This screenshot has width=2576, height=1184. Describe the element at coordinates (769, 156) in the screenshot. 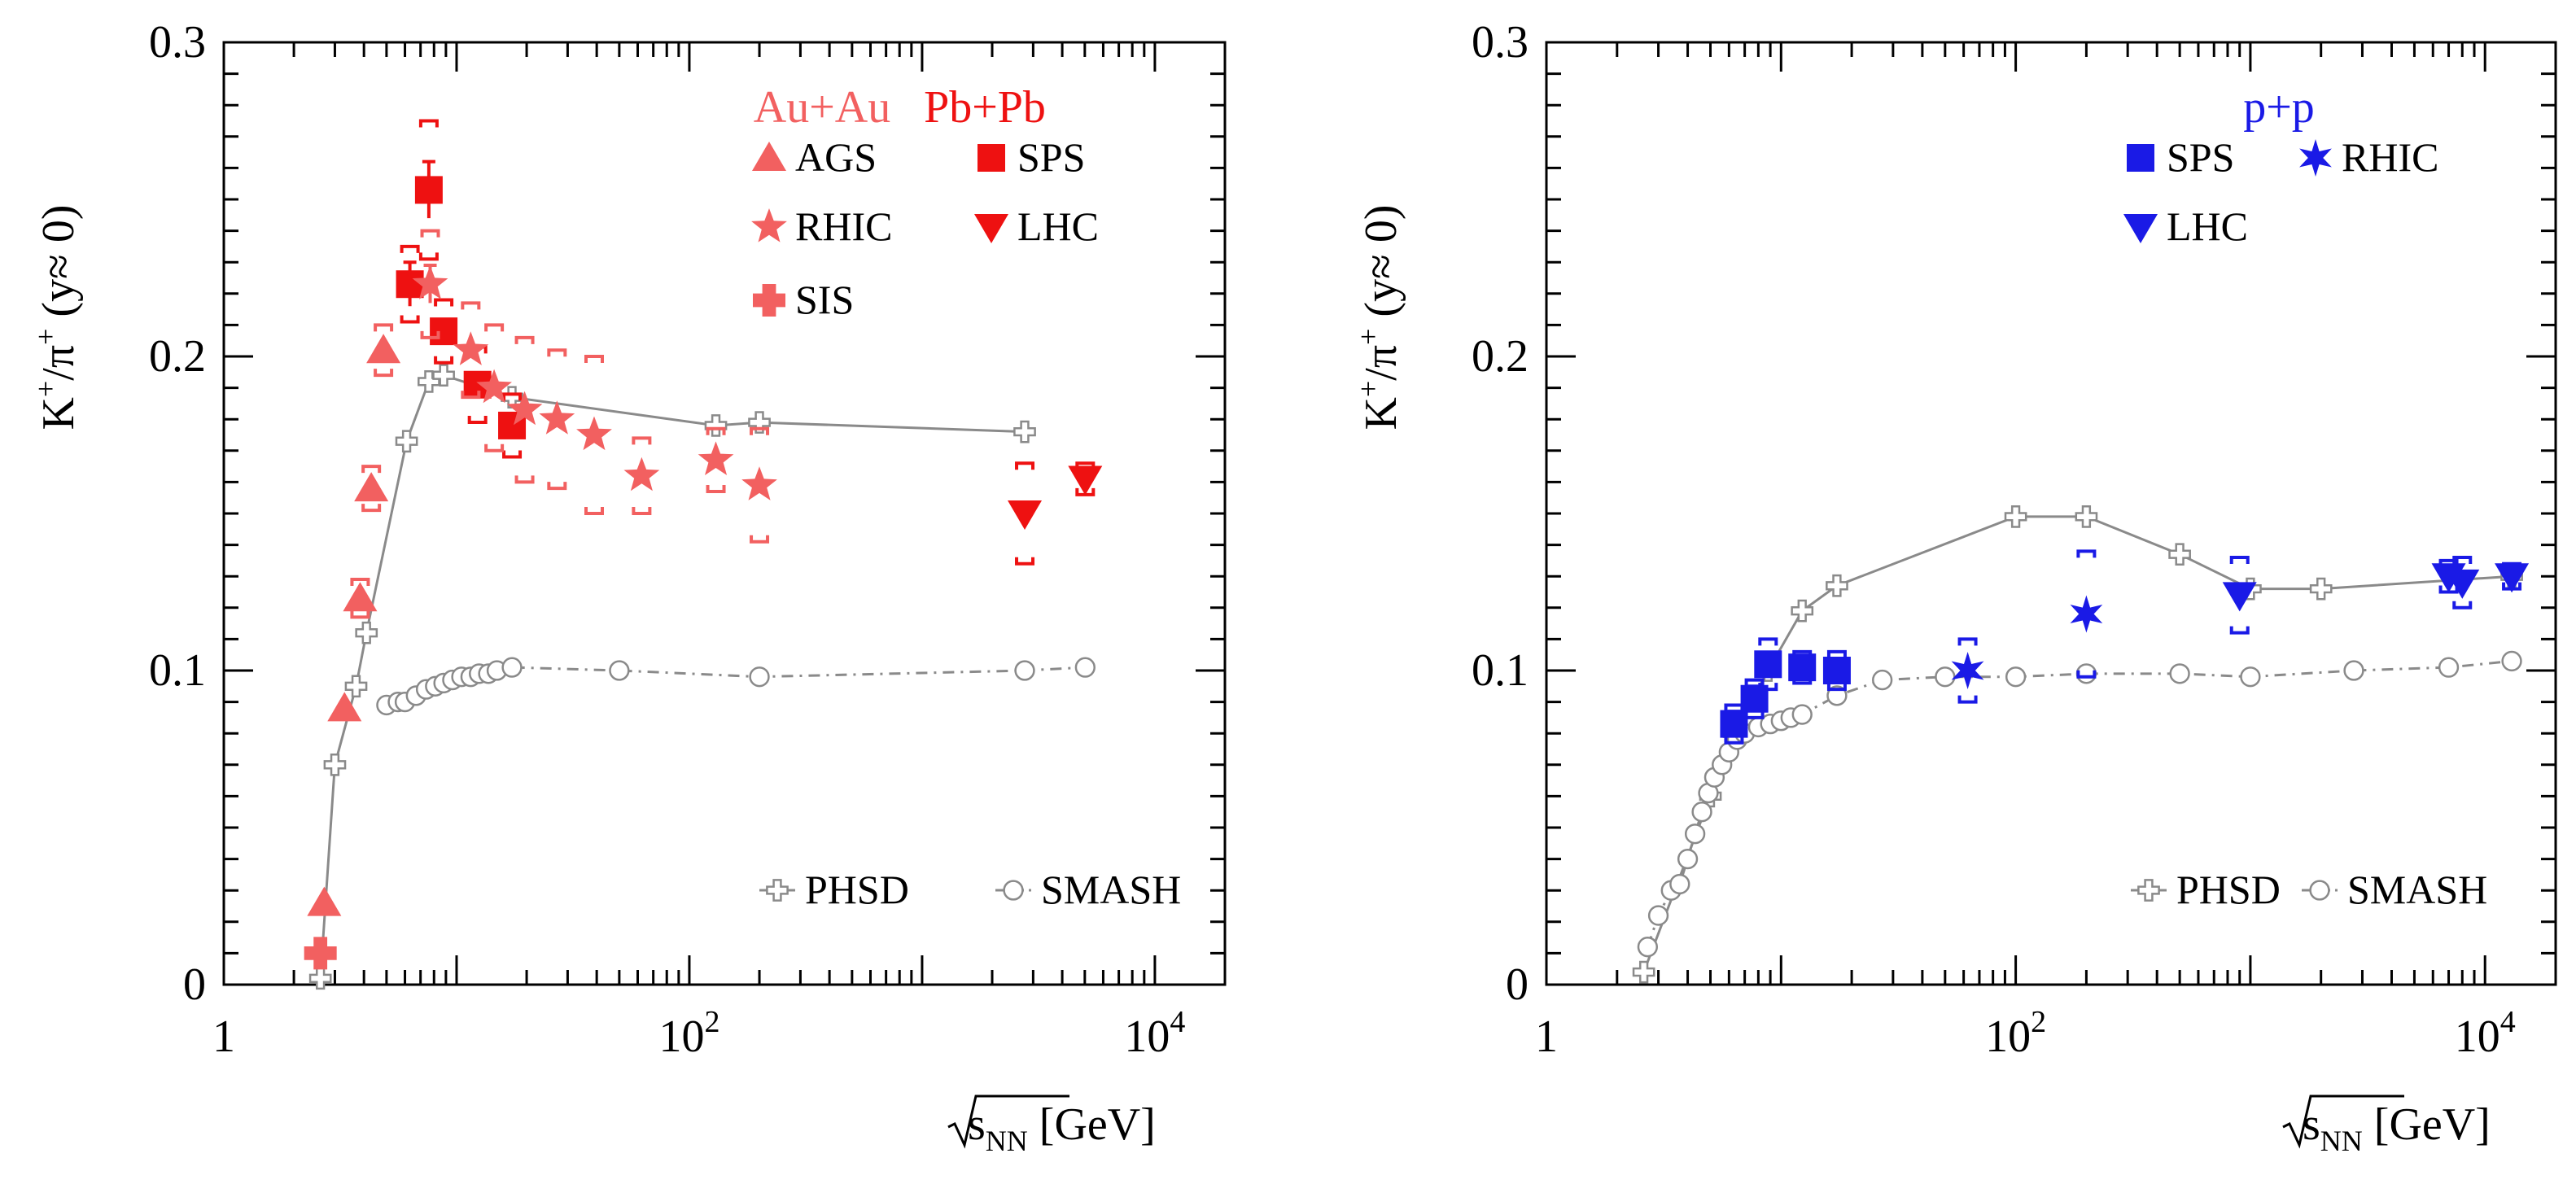

I see `legend-ags-marker` at that location.